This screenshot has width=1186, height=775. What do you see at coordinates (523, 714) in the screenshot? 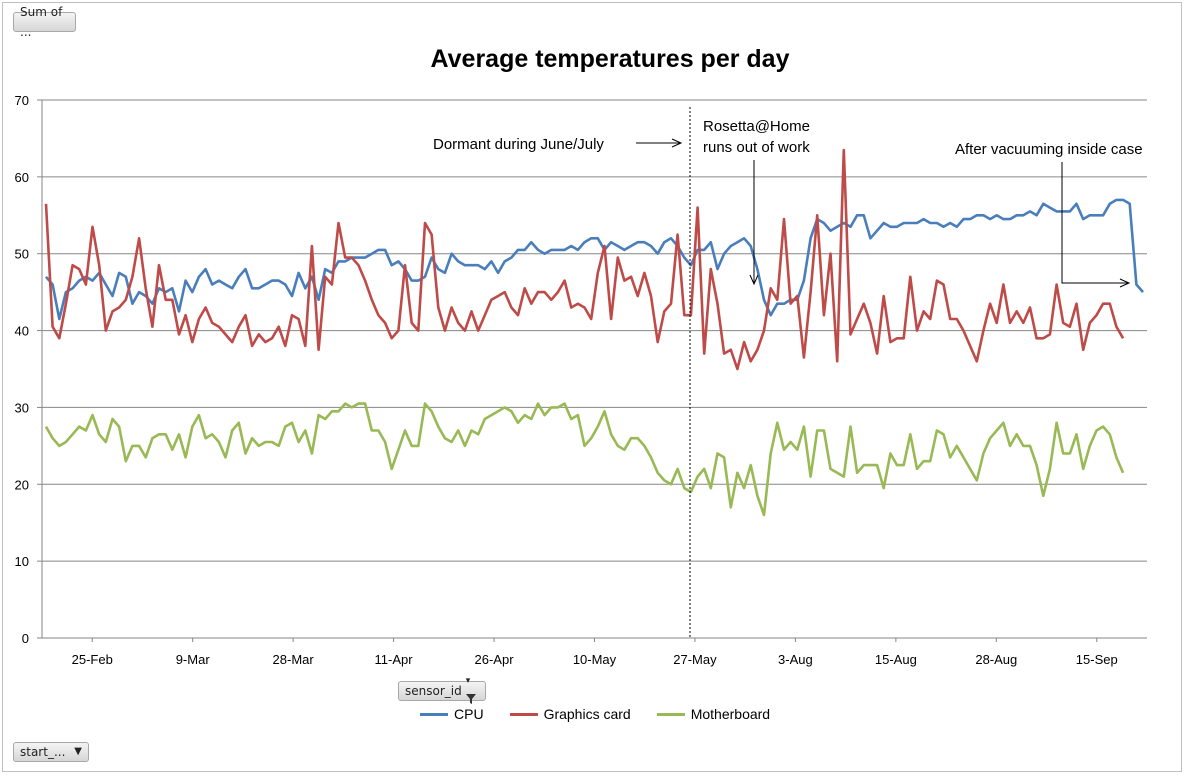
I see `legend-swatch-graphics-card` at bounding box center [523, 714].